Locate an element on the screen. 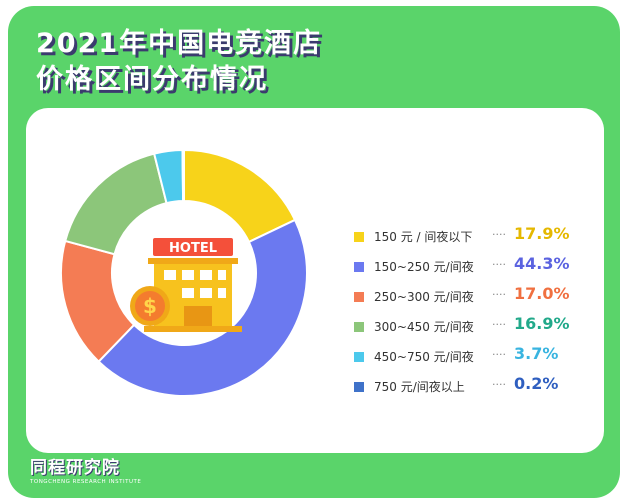  legend-label: 300~450 元/间夜 is located at coordinates (424, 327).